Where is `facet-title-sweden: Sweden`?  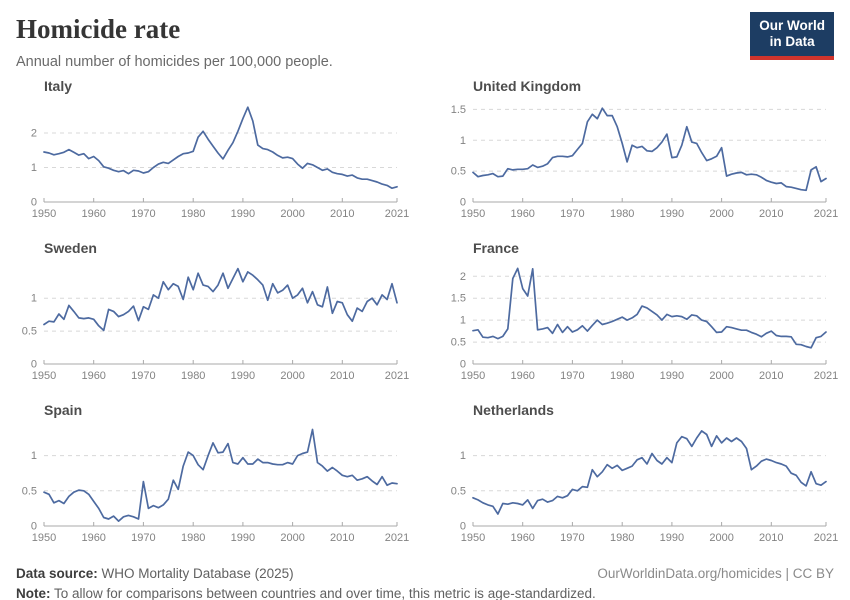
facet-title-sweden: Sweden is located at coordinates (70, 248).